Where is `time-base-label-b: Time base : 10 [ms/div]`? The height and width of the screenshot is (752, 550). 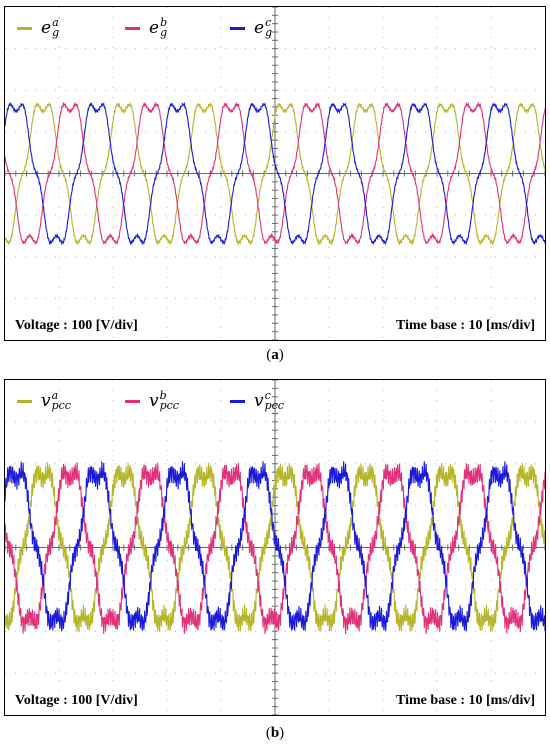 time-base-label-b: Time base : 10 [ms/div] is located at coordinates (465, 700).